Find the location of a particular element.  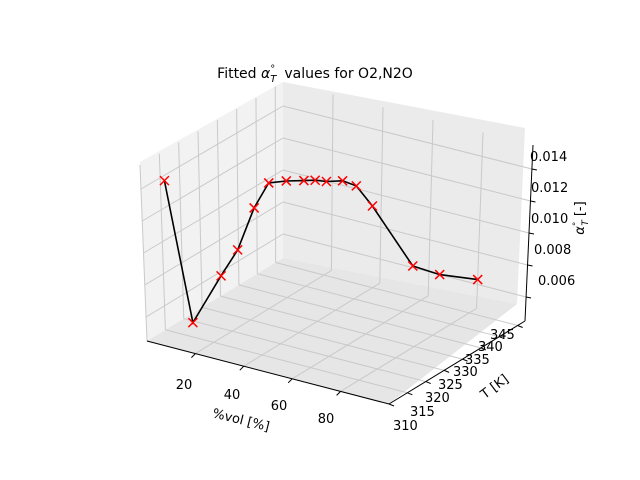

y-tick-label: 310 is located at coordinates (405, 426).